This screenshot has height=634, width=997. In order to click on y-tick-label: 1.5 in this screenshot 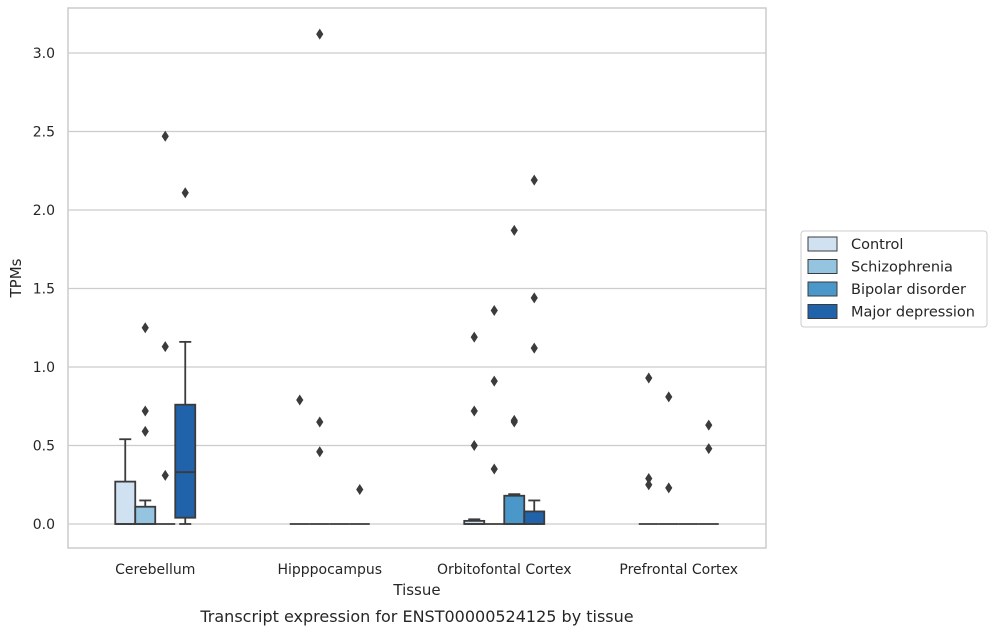, I will do `click(44, 290)`.